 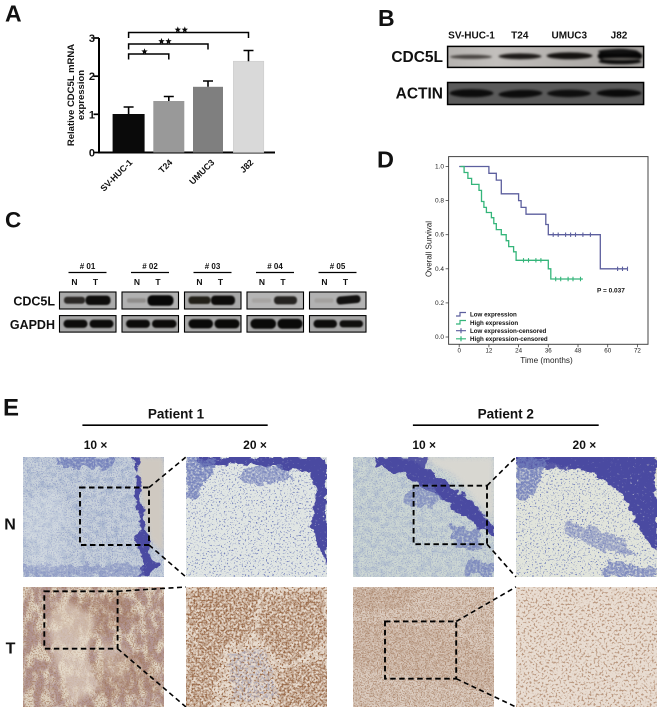 What do you see at coordinates (494, 323) in the screenshot?
I see `svg-text: High expression` at bounding box center [494, 323].